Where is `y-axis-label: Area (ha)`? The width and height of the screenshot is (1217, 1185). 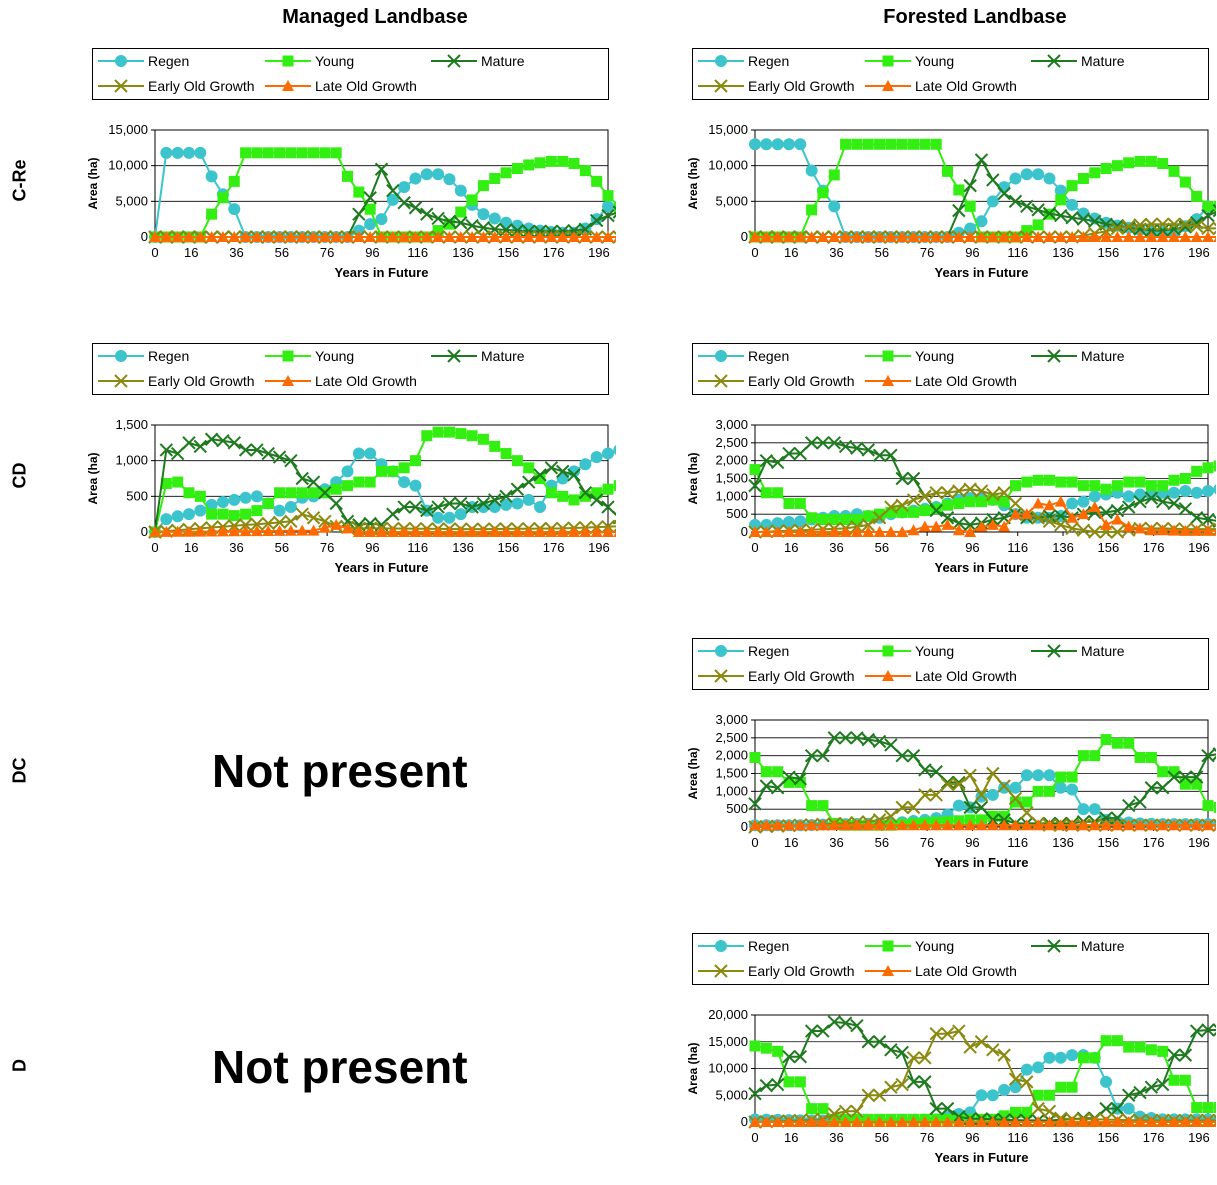
y-axis-label: Area (ha) is located at coordinates (693, 773).